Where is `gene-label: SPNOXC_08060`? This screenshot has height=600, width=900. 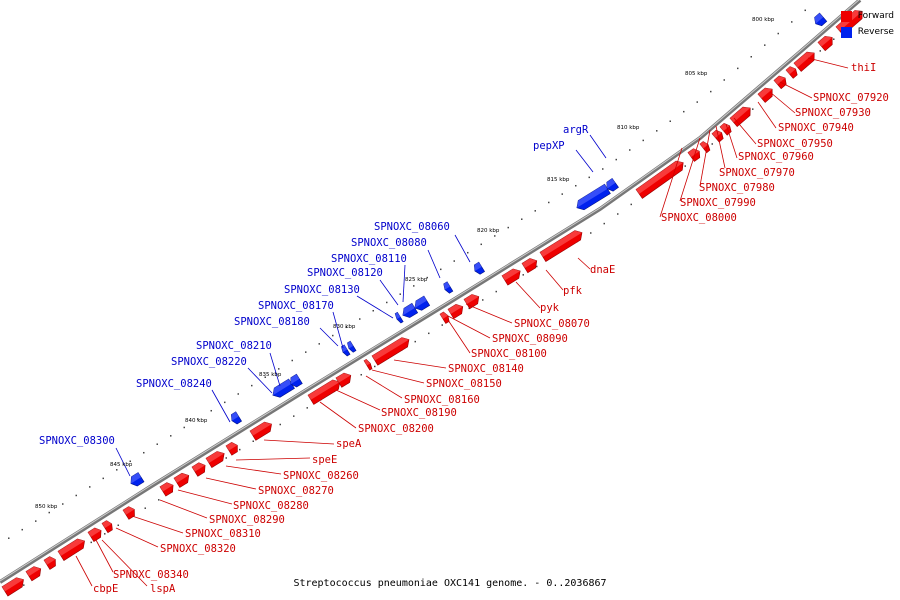 gene-label: SPNOXC_08060 is located at coordinates (412, 227).